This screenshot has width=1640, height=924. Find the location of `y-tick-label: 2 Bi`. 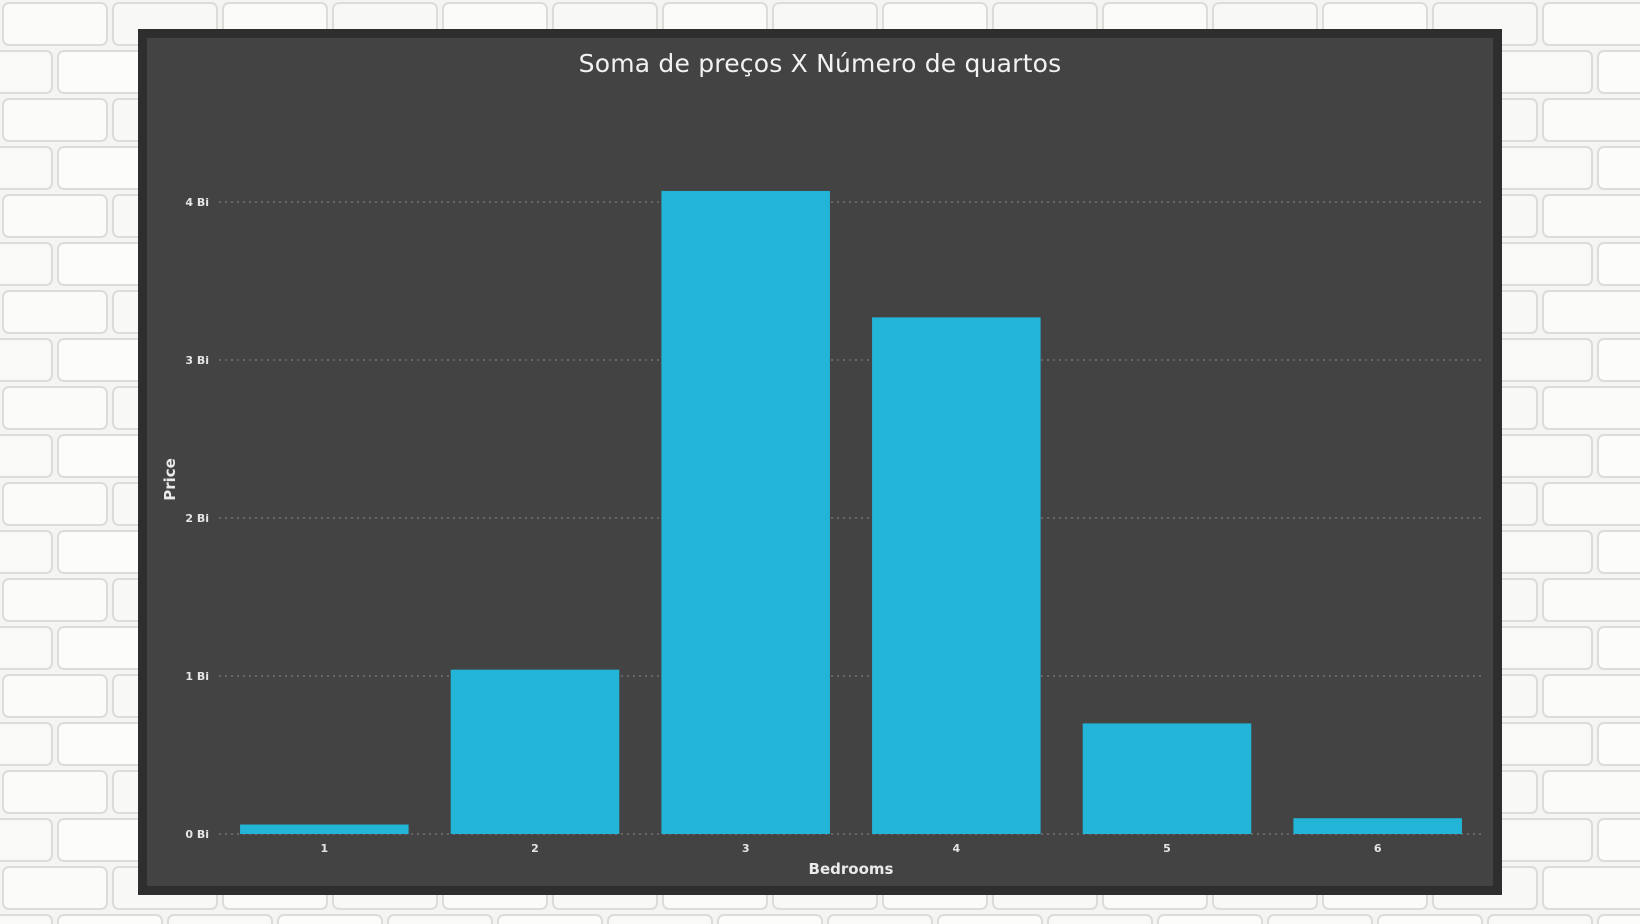

y-tick-label: 2 Bi is located at coordinates (197, 518).